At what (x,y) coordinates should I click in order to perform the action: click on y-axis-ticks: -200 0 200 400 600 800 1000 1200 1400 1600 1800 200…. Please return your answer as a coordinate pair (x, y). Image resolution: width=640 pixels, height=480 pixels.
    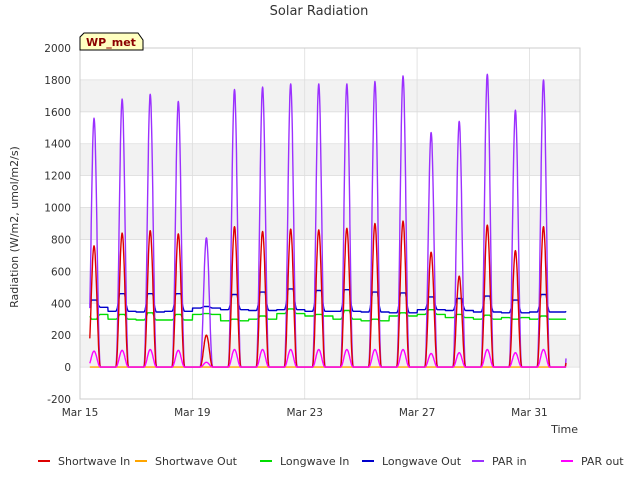
    Looking at the image, I should click on (57, 224).